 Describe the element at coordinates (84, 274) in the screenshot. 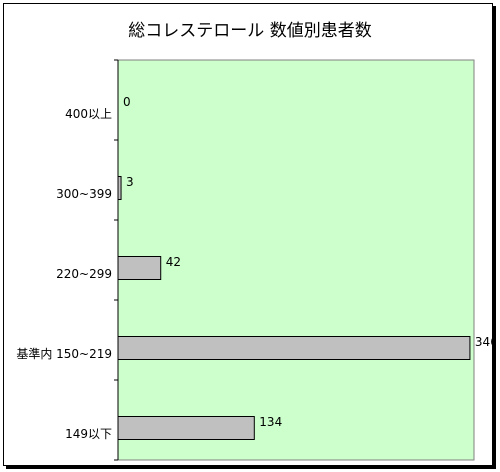

I see `category-label-2: 220~299` at that location.